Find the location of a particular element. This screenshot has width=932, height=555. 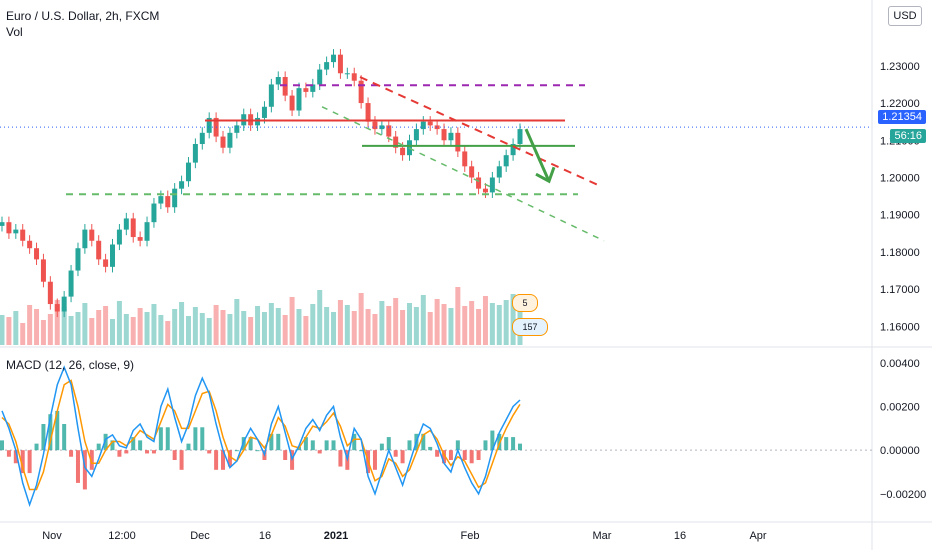

price-tick-label: 1.17000 is located at coordinates (900, 290).